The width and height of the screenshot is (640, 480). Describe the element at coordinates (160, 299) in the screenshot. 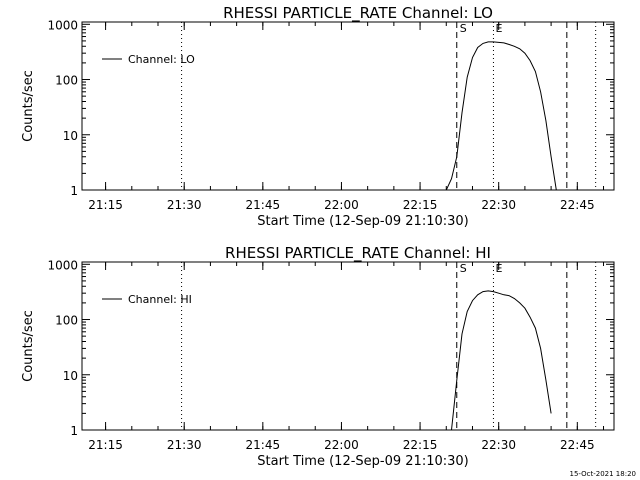

I see `legend-entry: Channel: HI` at that location.